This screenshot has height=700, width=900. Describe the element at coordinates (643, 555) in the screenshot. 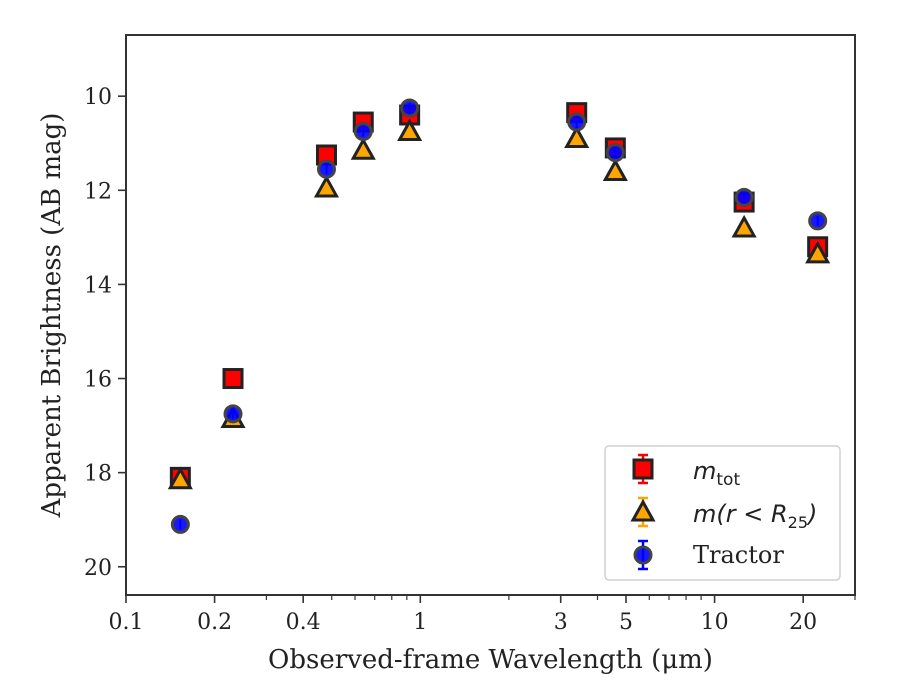

I see `legend-marker-circle` at that location.